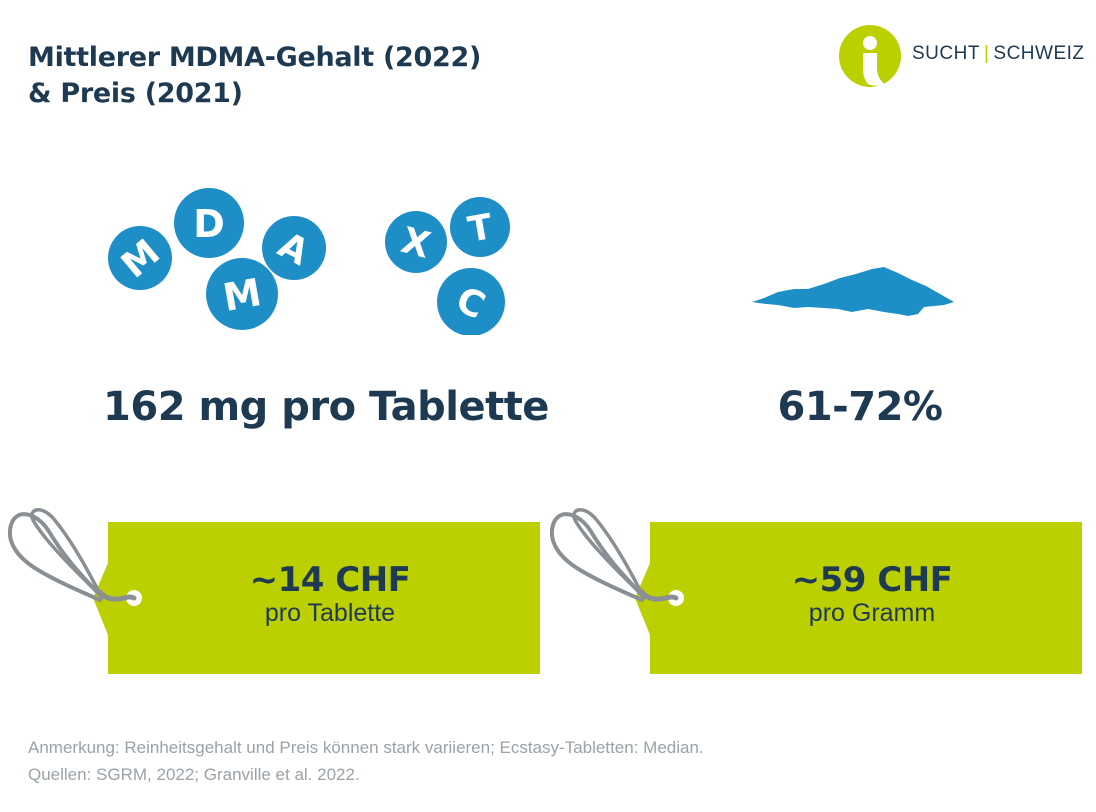 The width and height of the screenshot is (1096, 812). I want to click on price-tag-tablet, so click(274, 591).